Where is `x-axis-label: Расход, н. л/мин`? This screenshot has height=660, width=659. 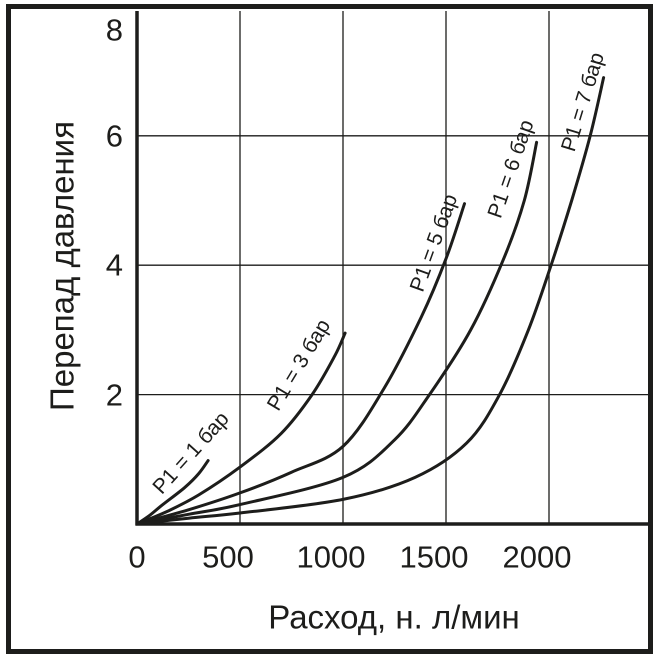 x-axis-label: Расход, н. л/мин is located at coordinates (394, 617).